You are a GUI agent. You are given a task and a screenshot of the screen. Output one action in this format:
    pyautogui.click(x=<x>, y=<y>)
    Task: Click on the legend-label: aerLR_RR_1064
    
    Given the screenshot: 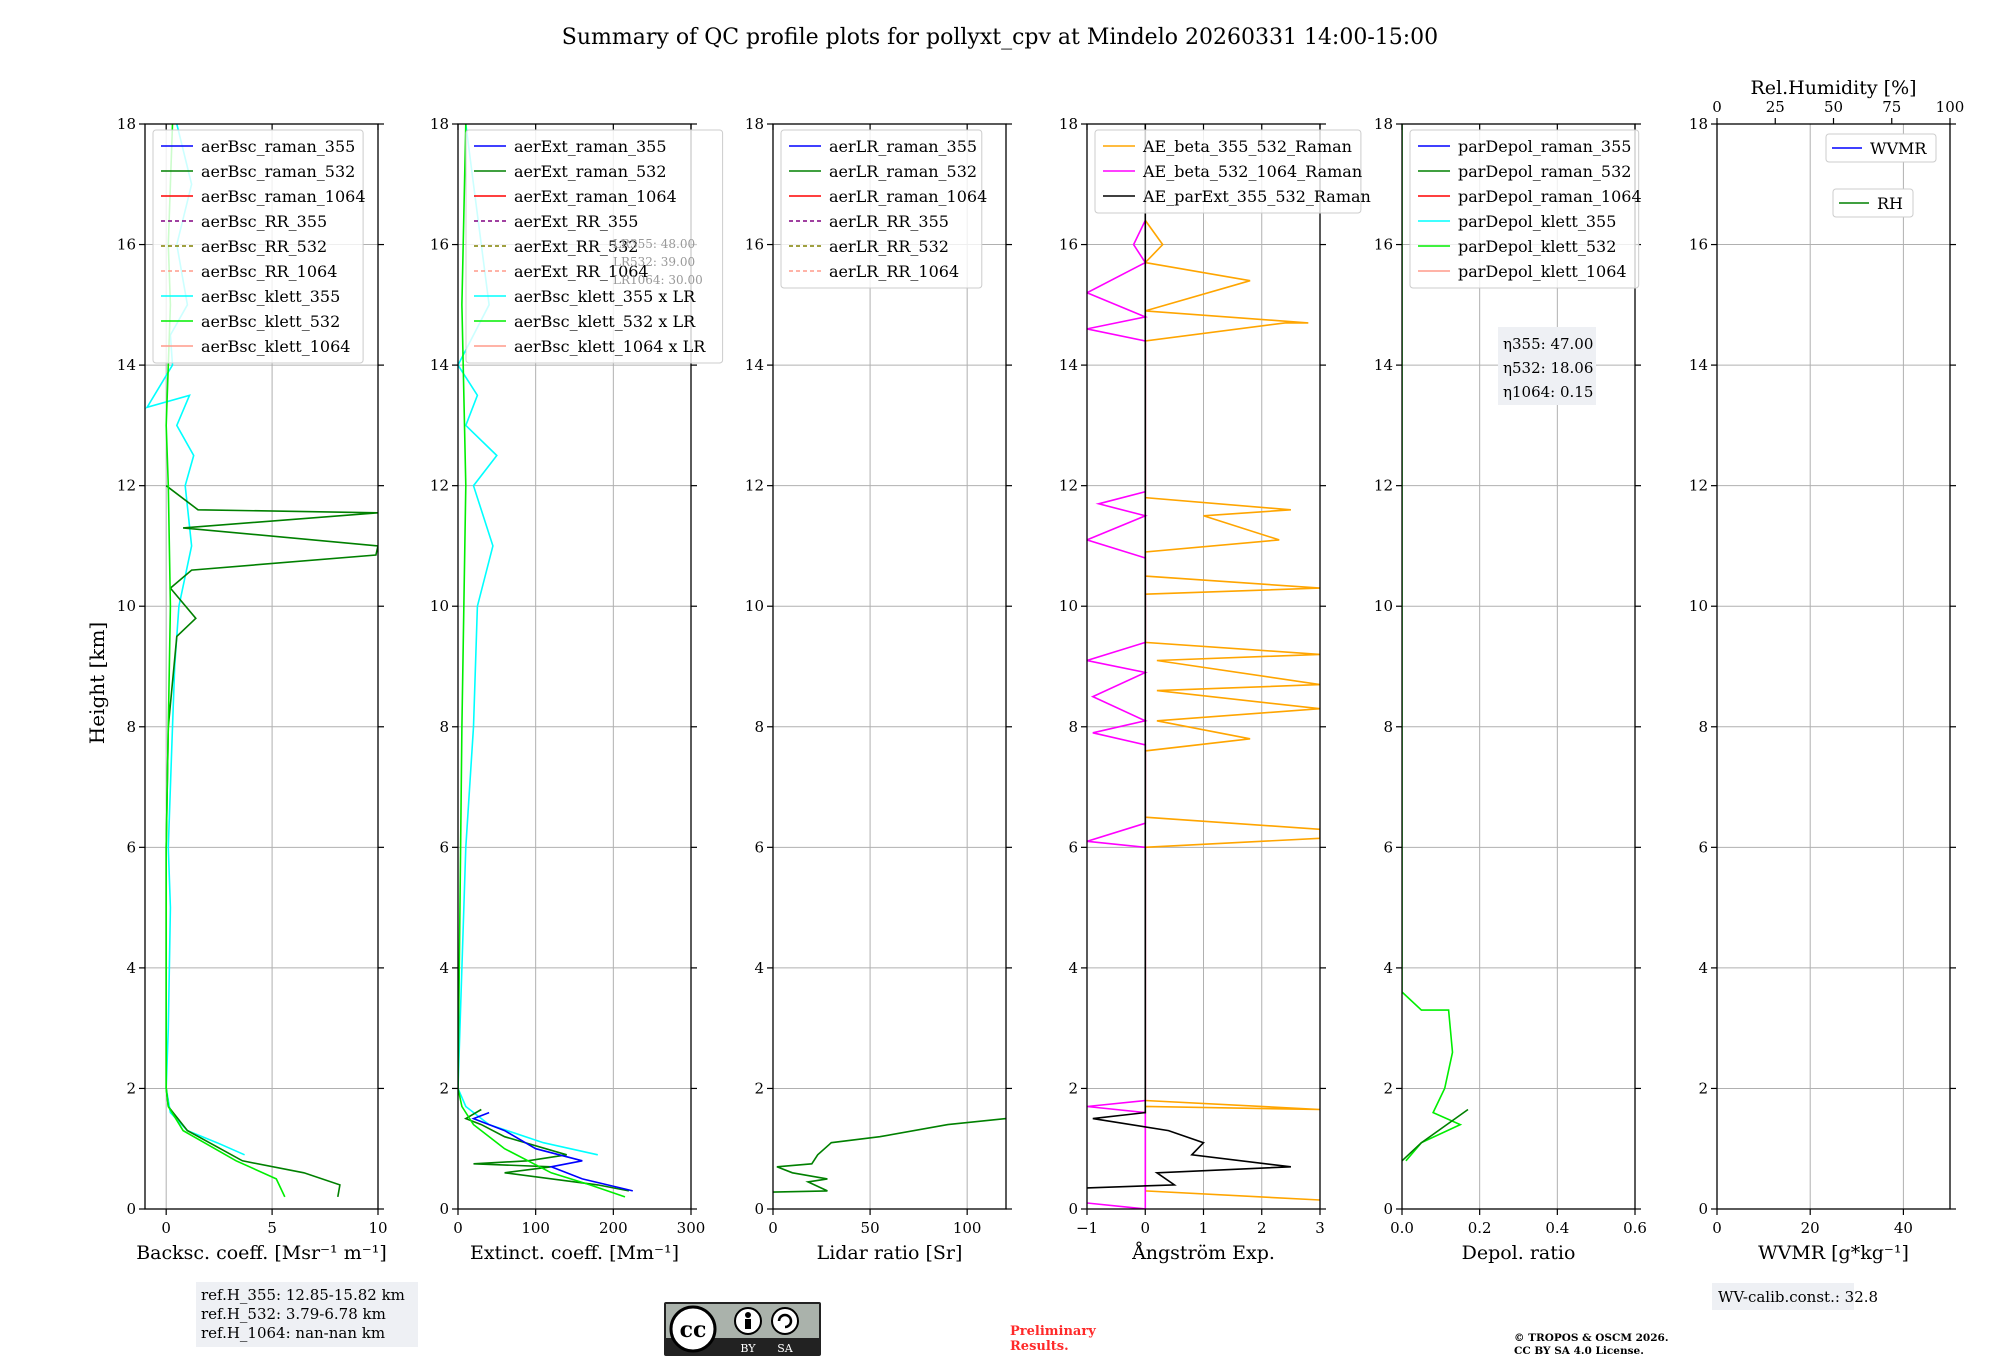 What is the action you would take?
    pyautogui.click(x=894, y=271)
    